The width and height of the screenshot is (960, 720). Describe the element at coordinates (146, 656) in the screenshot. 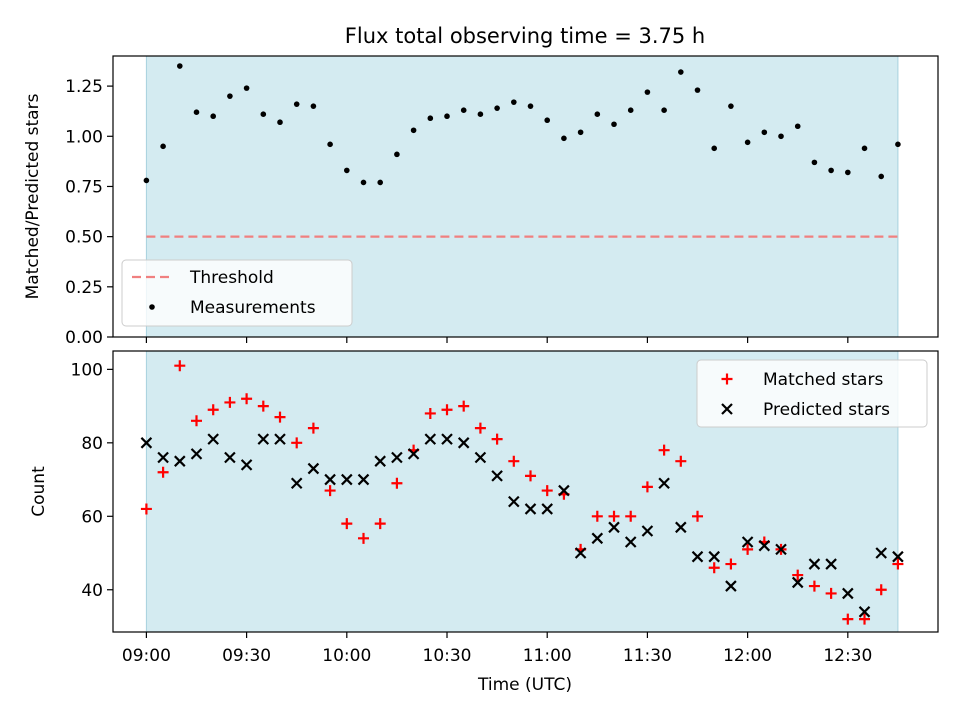

I see `x-tick-label: 09:00` at that location.